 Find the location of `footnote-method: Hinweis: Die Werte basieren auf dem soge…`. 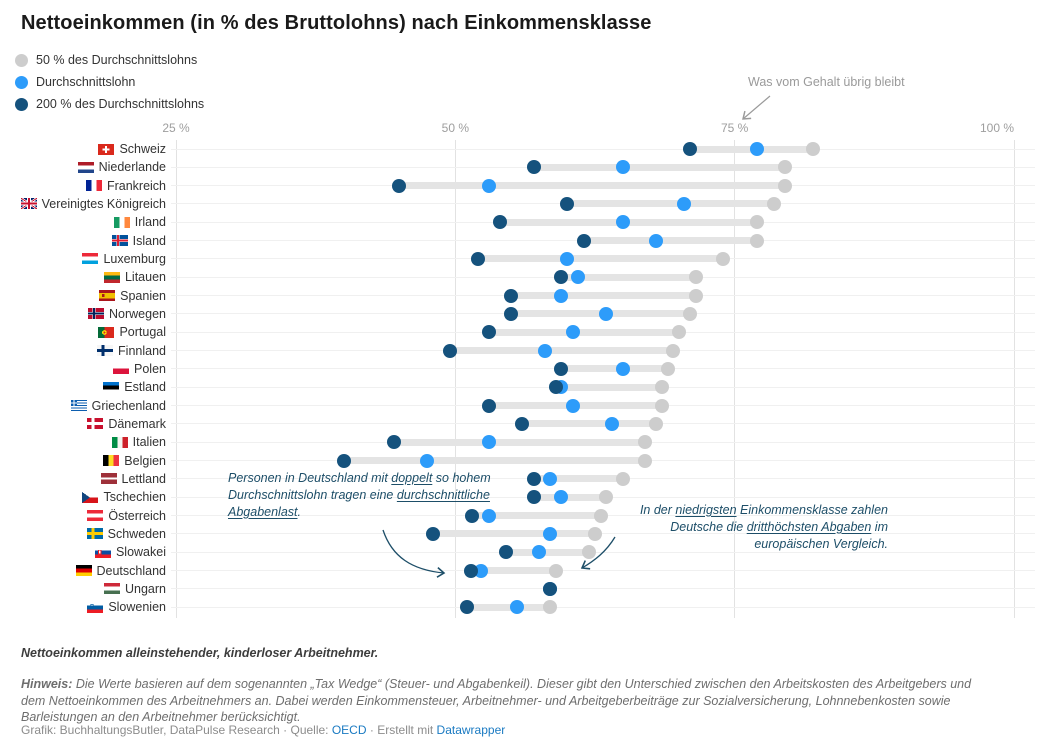

footnote-method: Hinweis: Die Werte basieren auf dem soge… is located at coordinates (508, 701).